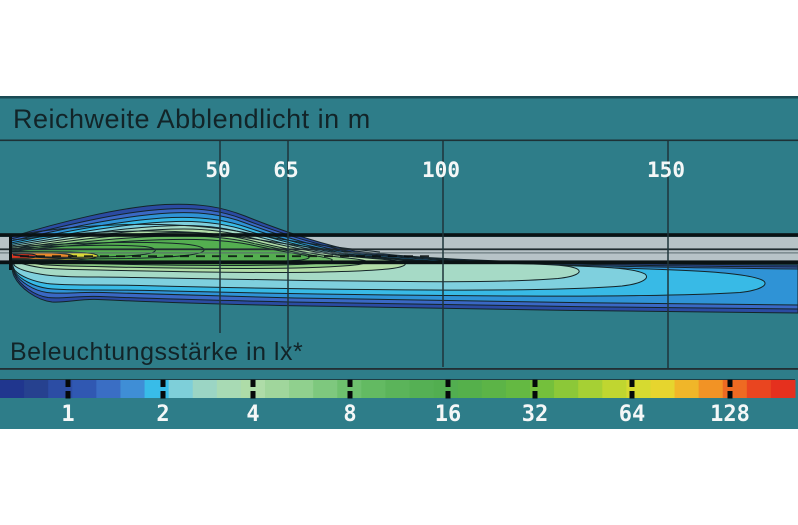  Describe the element at coordinates (285, 170) in the screenshot. I see `distance-label: 65` at that location.